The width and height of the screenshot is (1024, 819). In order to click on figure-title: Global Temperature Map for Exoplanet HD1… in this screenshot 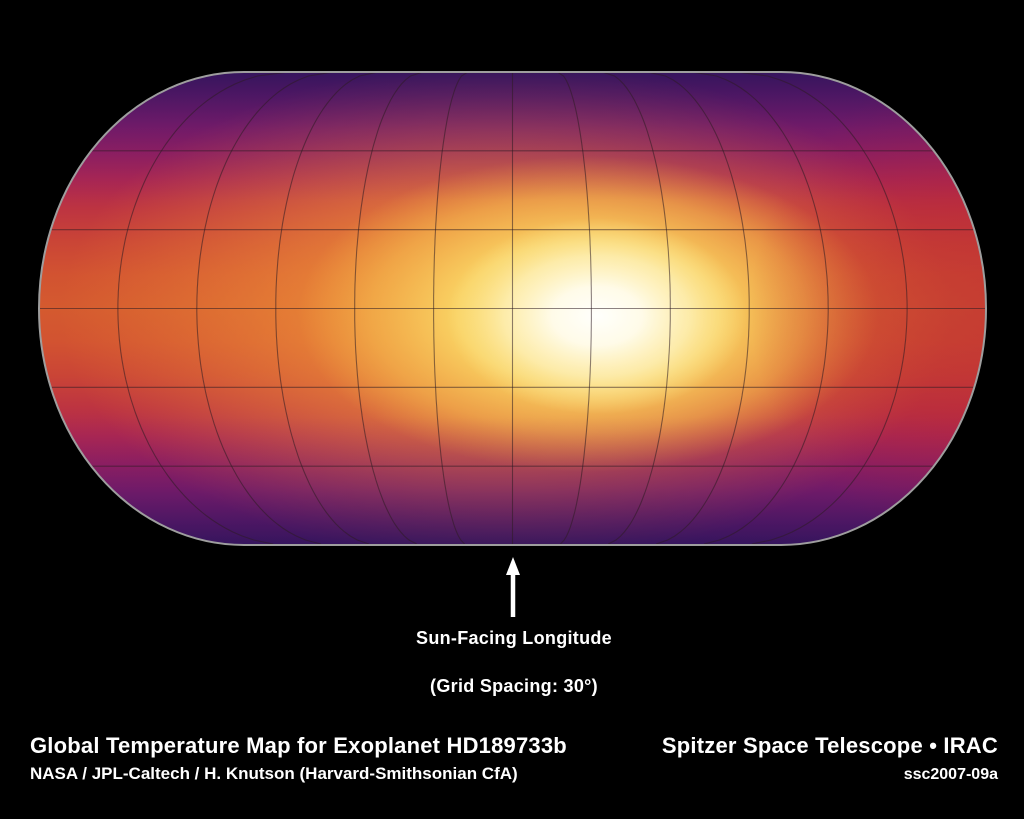, I will do `click(298, 745)`.